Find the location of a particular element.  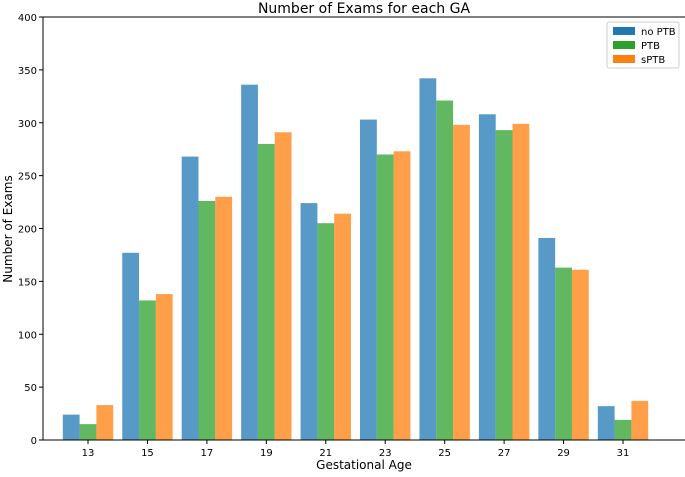

y-axis-label: Number of Exams is located at coordinates (8, 228).